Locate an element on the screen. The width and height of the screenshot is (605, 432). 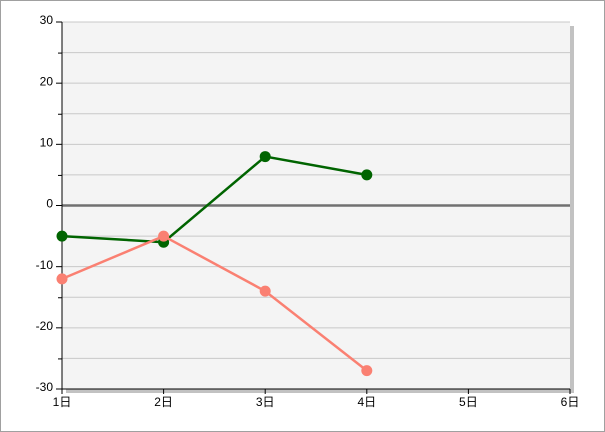
y-tick-label: -30 is located at coordinates (45, 387).